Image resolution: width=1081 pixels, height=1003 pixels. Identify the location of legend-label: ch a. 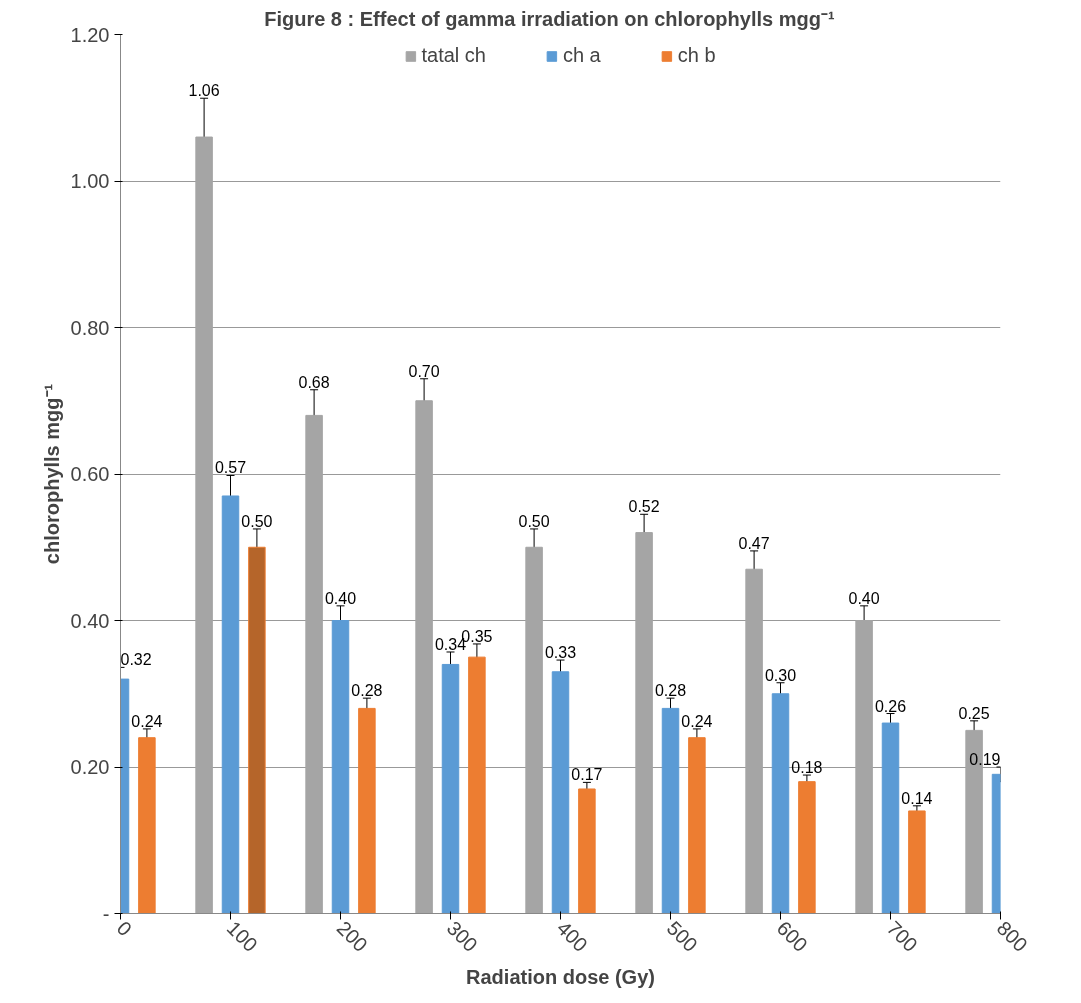
(581, 55).